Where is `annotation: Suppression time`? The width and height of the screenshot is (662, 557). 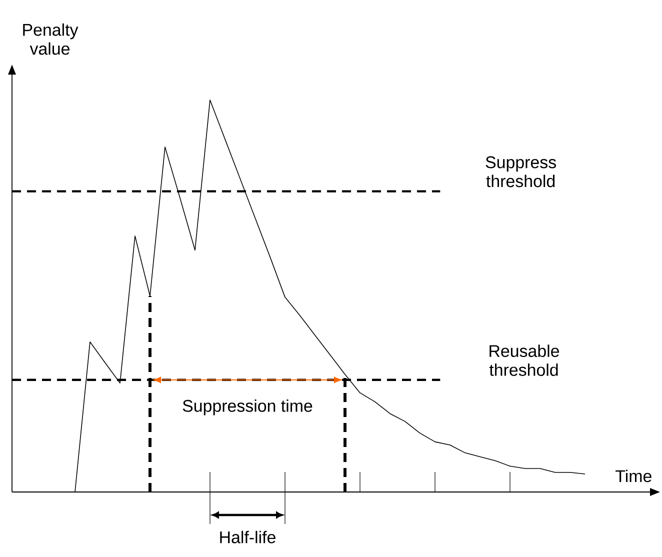 annotation: Suppression time is located at coordinates (247, 407).